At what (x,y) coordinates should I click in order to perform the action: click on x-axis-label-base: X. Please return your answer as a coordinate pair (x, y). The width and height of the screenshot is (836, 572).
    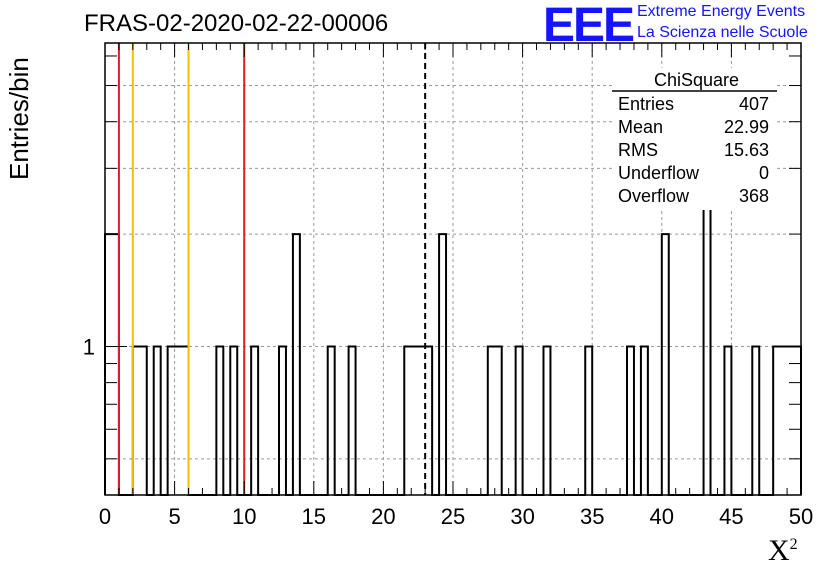
    Looking at the image, I should click on (779, 550).